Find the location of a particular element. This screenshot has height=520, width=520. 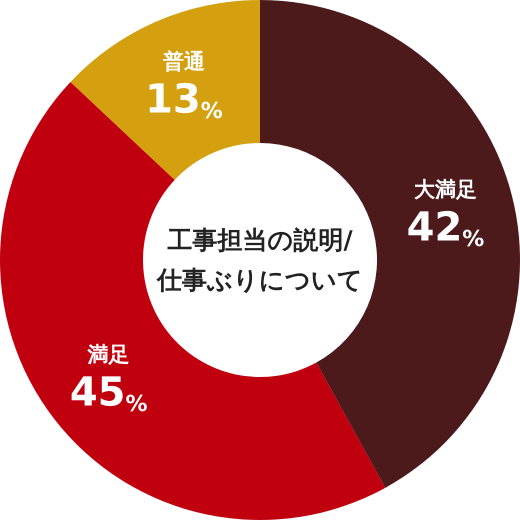

data-label: 13% is located at coordinates (184, 100).